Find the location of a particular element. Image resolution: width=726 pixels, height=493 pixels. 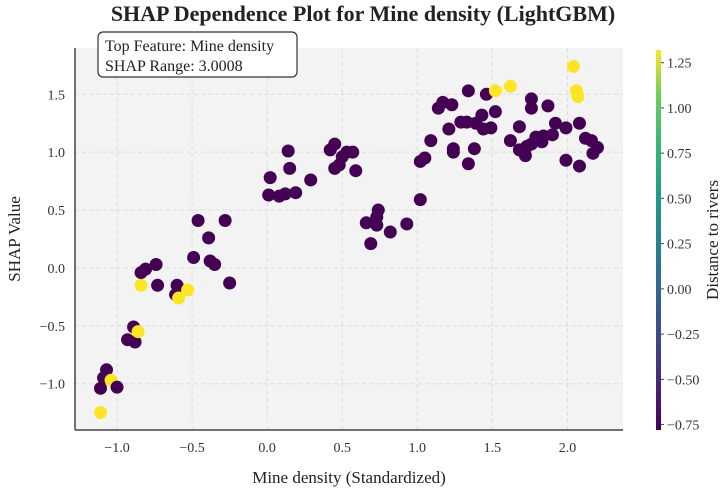

colorbar-tick-label: −0.25 is located at coordinates (683, 335).